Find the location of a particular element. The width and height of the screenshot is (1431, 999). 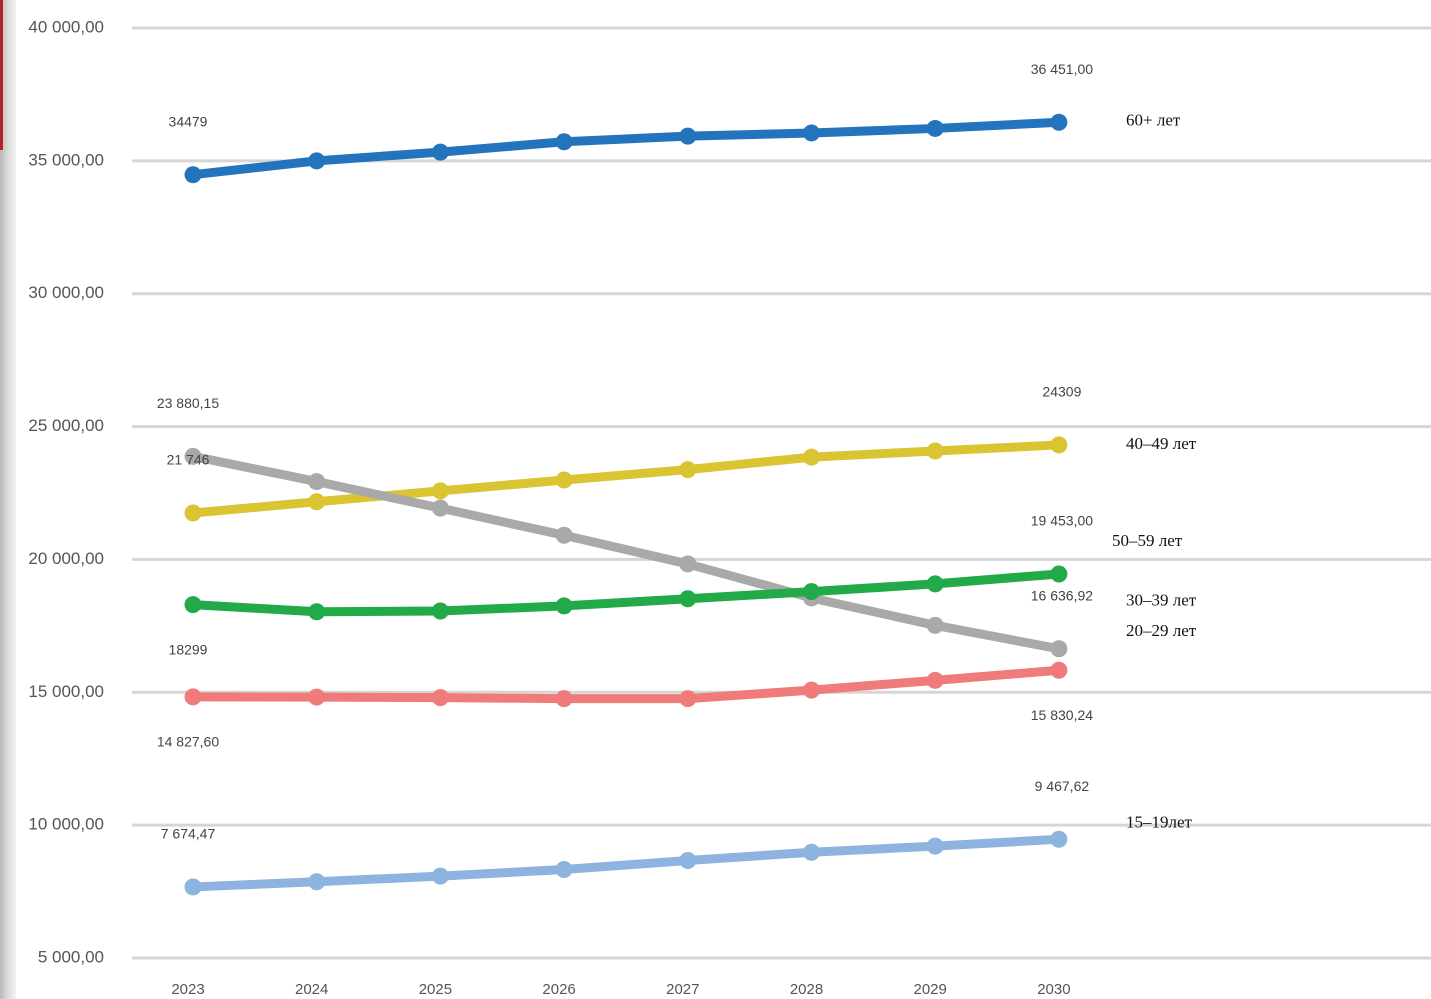

data-label: 36 451,00 is located at coordinates (1062, 69).